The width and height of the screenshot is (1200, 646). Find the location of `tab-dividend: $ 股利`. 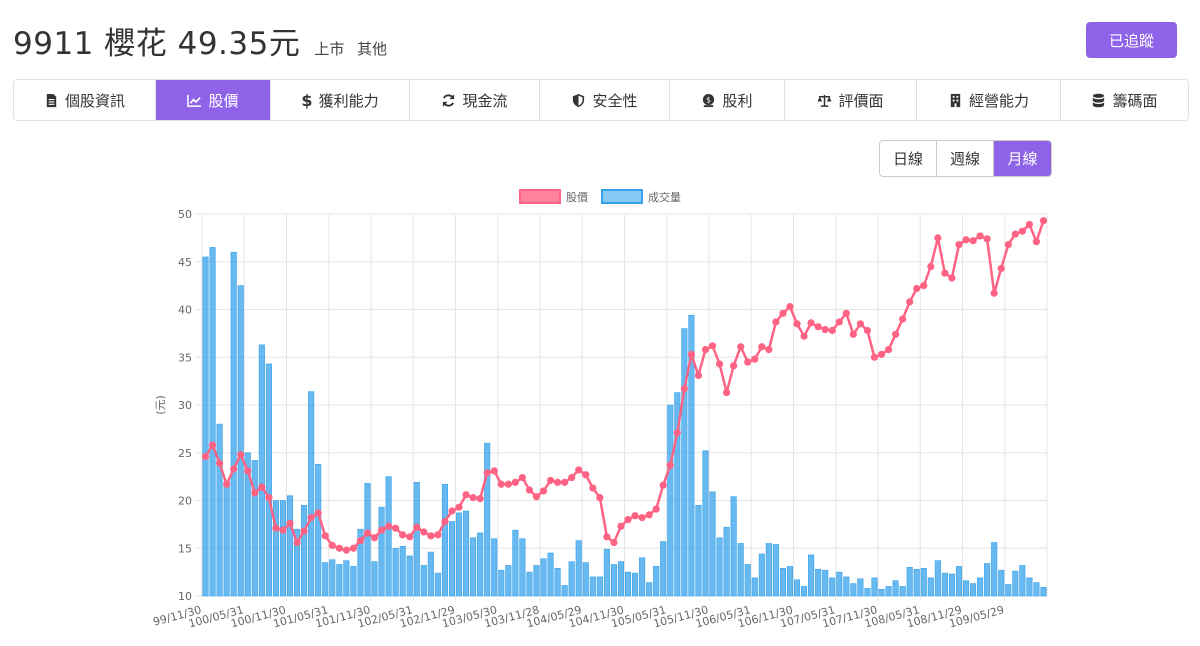

tab-dividend: $ 股利 is located at coordinates (727, 100).